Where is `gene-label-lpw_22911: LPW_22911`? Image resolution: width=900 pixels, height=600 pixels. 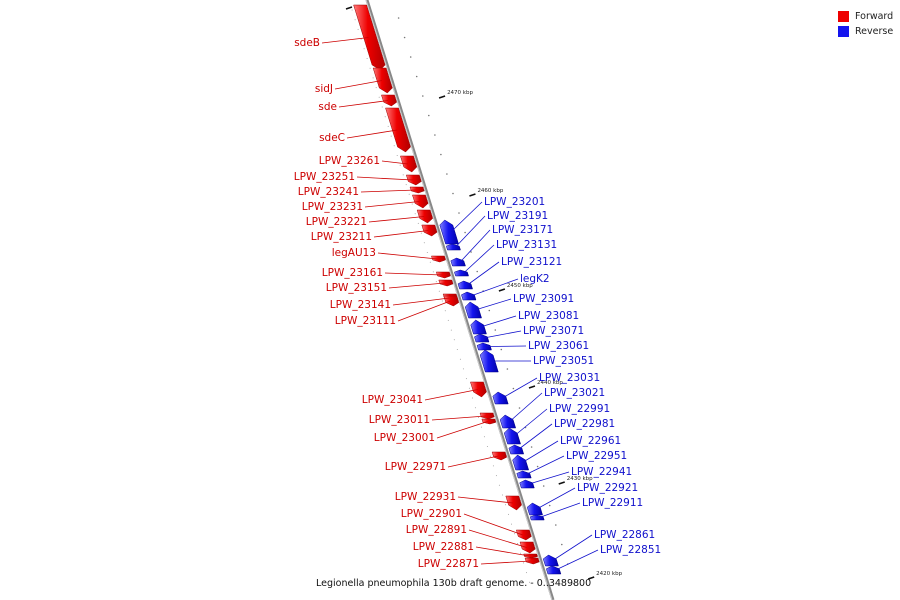
gene-label-lpw_22911: LPW_22911 is located at coordinates (612, 503).